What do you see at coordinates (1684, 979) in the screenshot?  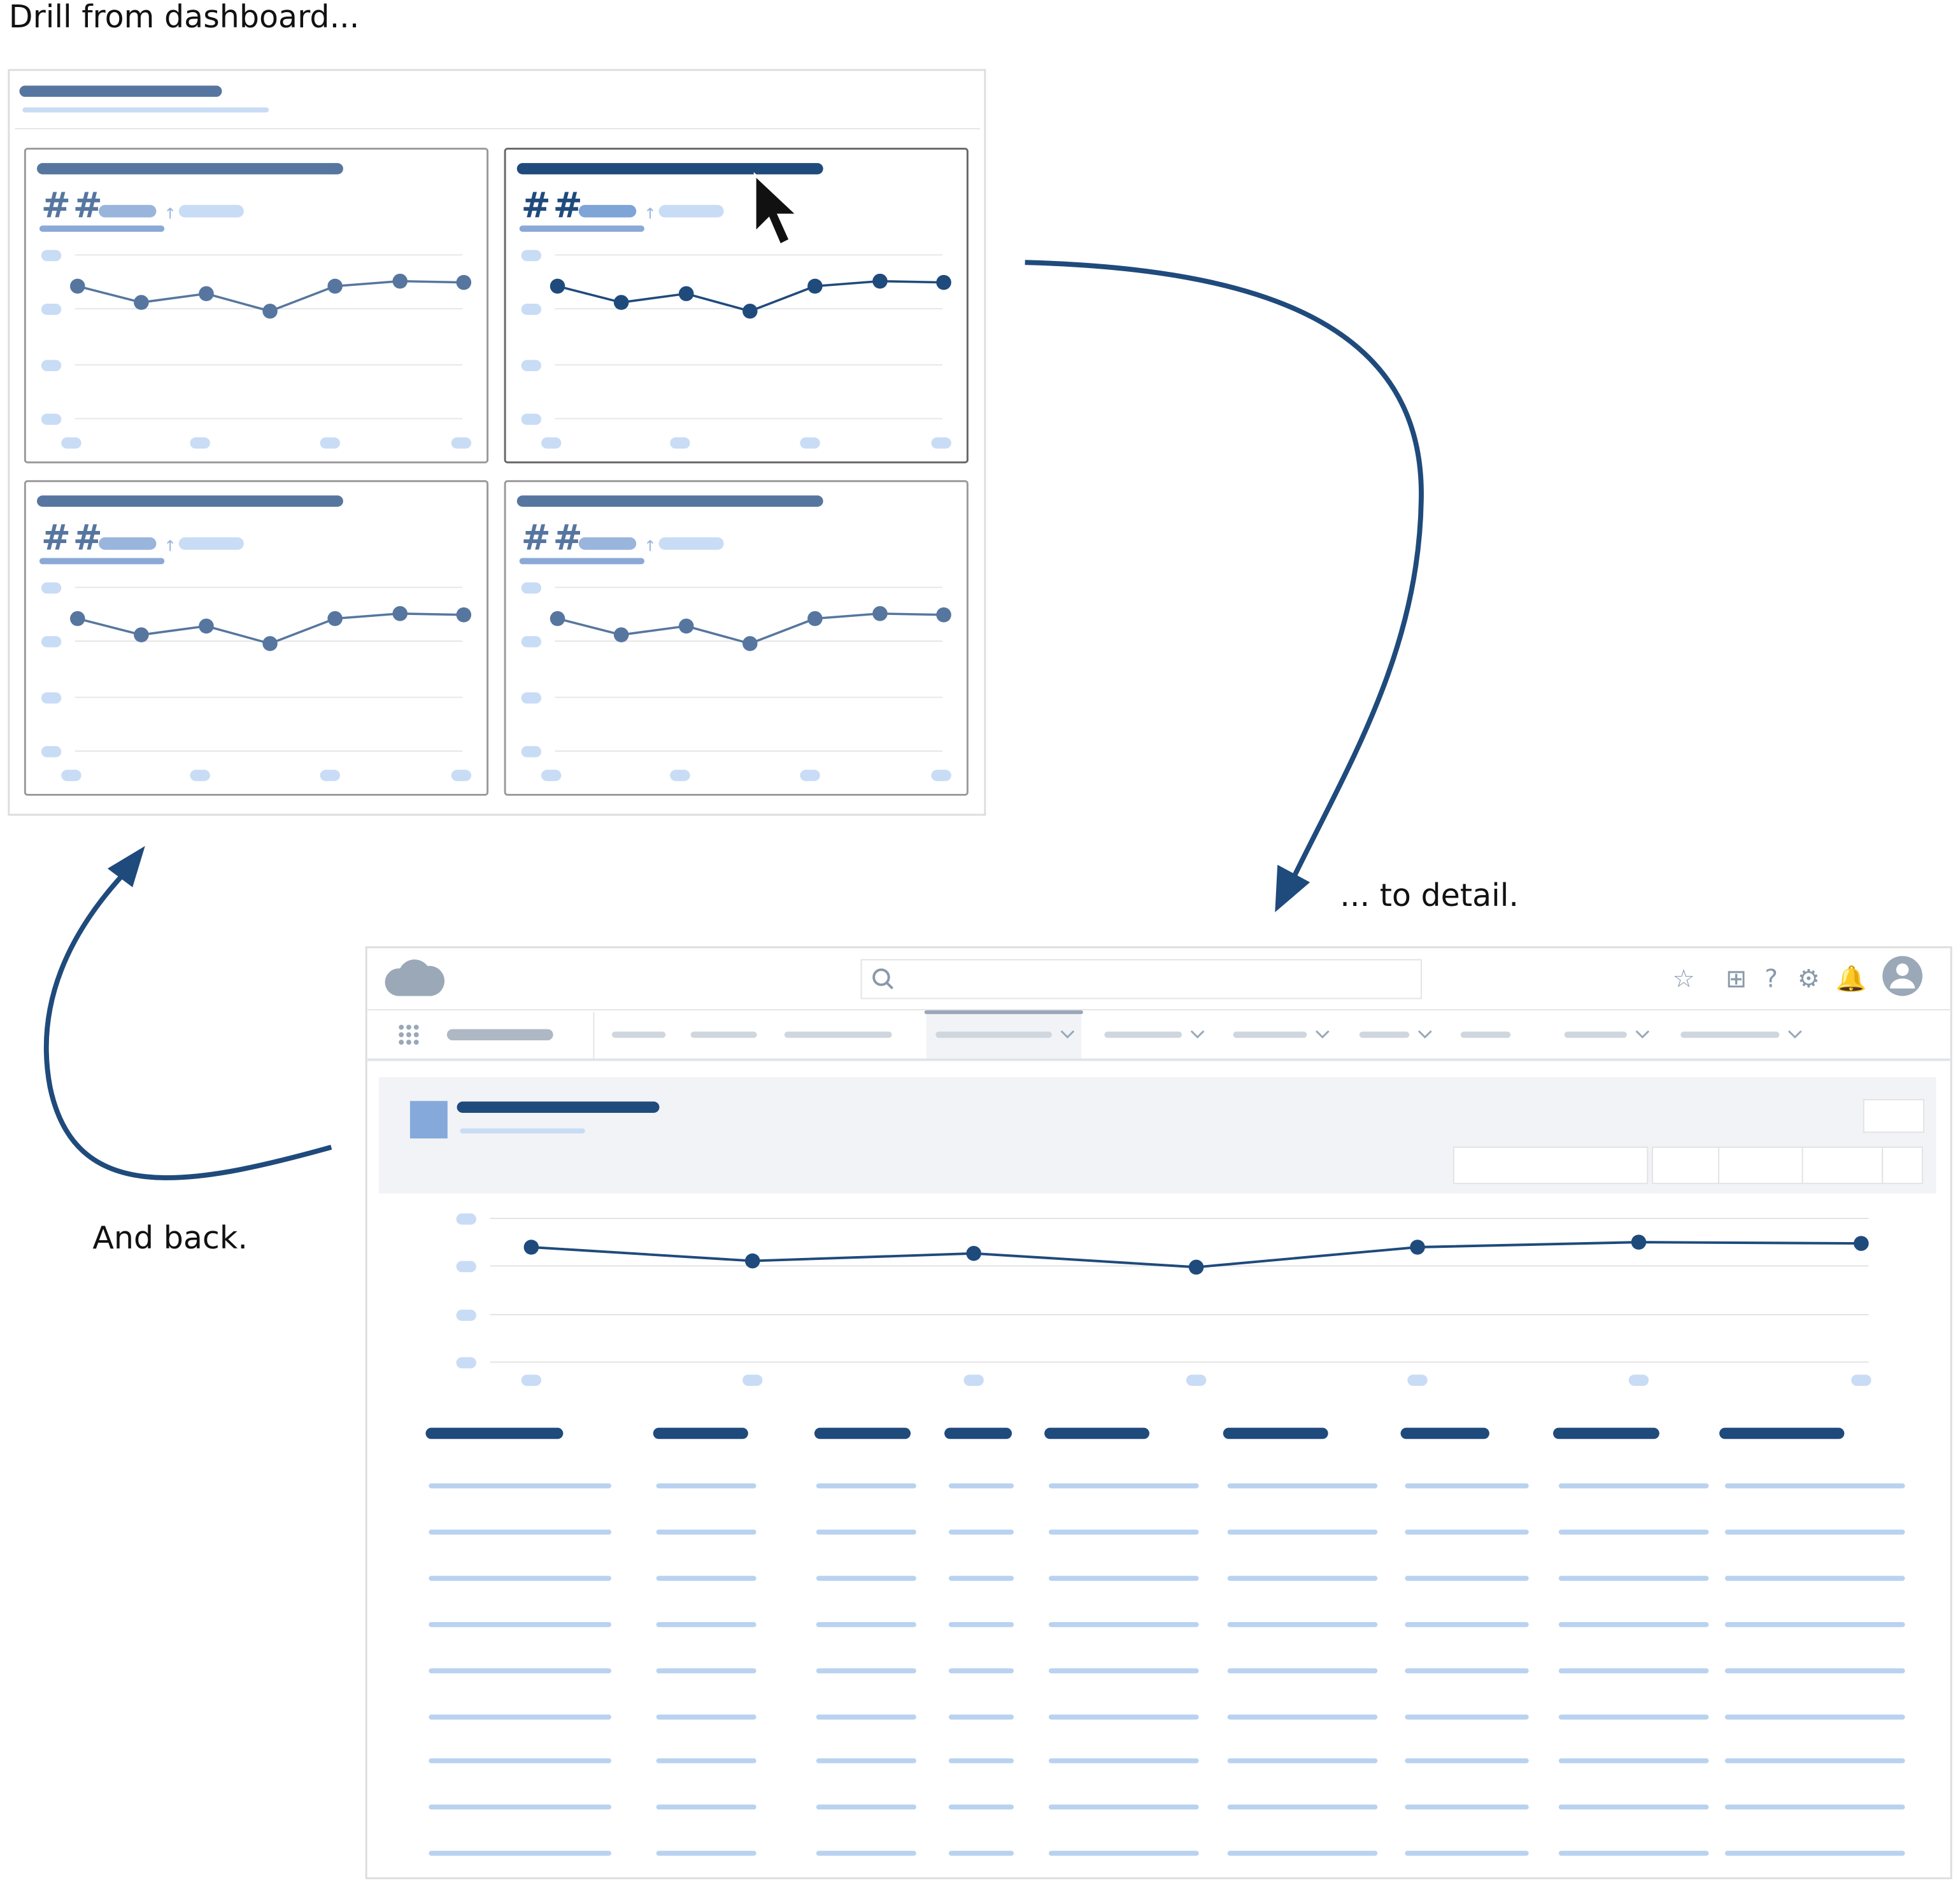 I see `header-icon: ☆` at bounding box center [1684, 979].